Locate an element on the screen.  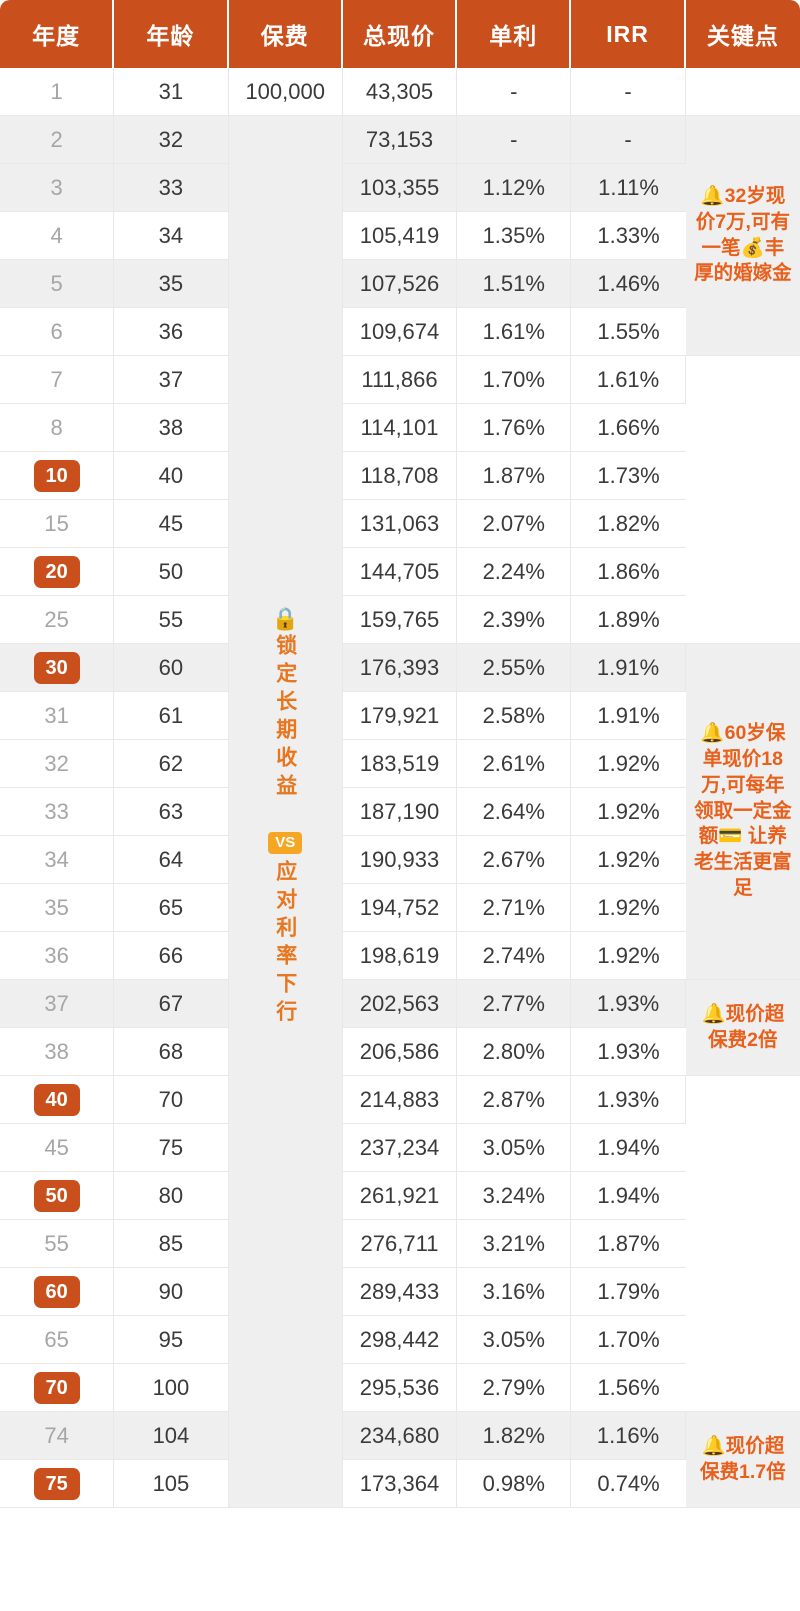
cell-cash-value: 176,393 is located at coordinates (400, 668).